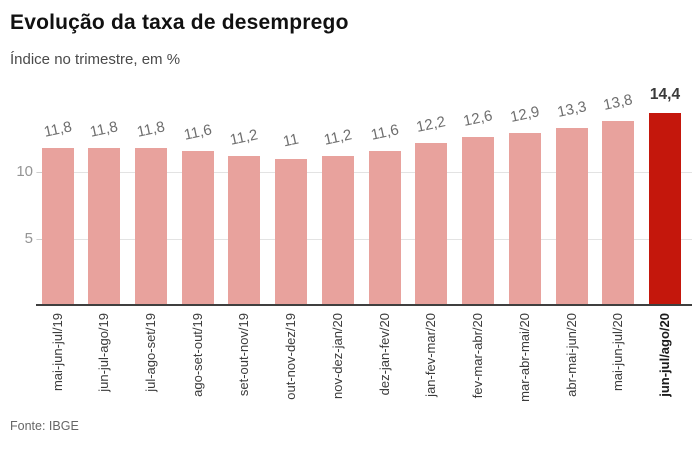  I want to click on x-axis-label: mai-jun-jul/20, so click(618, 352).